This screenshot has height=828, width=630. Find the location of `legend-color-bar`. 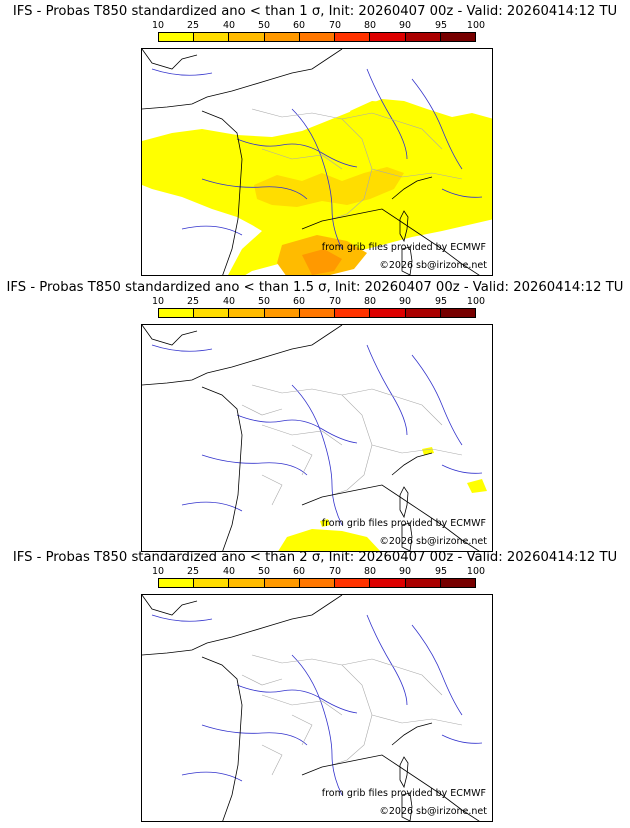

legend-color-bar is located at coordinates (317, 313).